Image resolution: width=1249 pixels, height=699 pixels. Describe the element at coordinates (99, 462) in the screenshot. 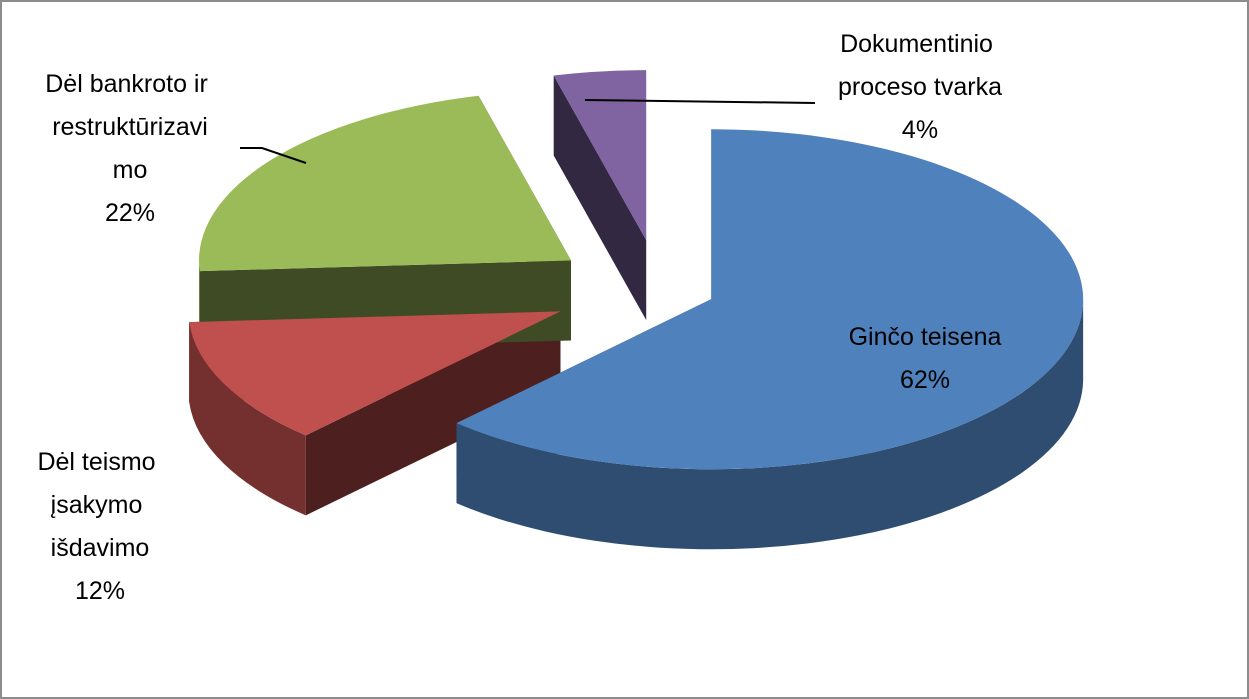

I see `label-line: Dėl teismo` at that location.